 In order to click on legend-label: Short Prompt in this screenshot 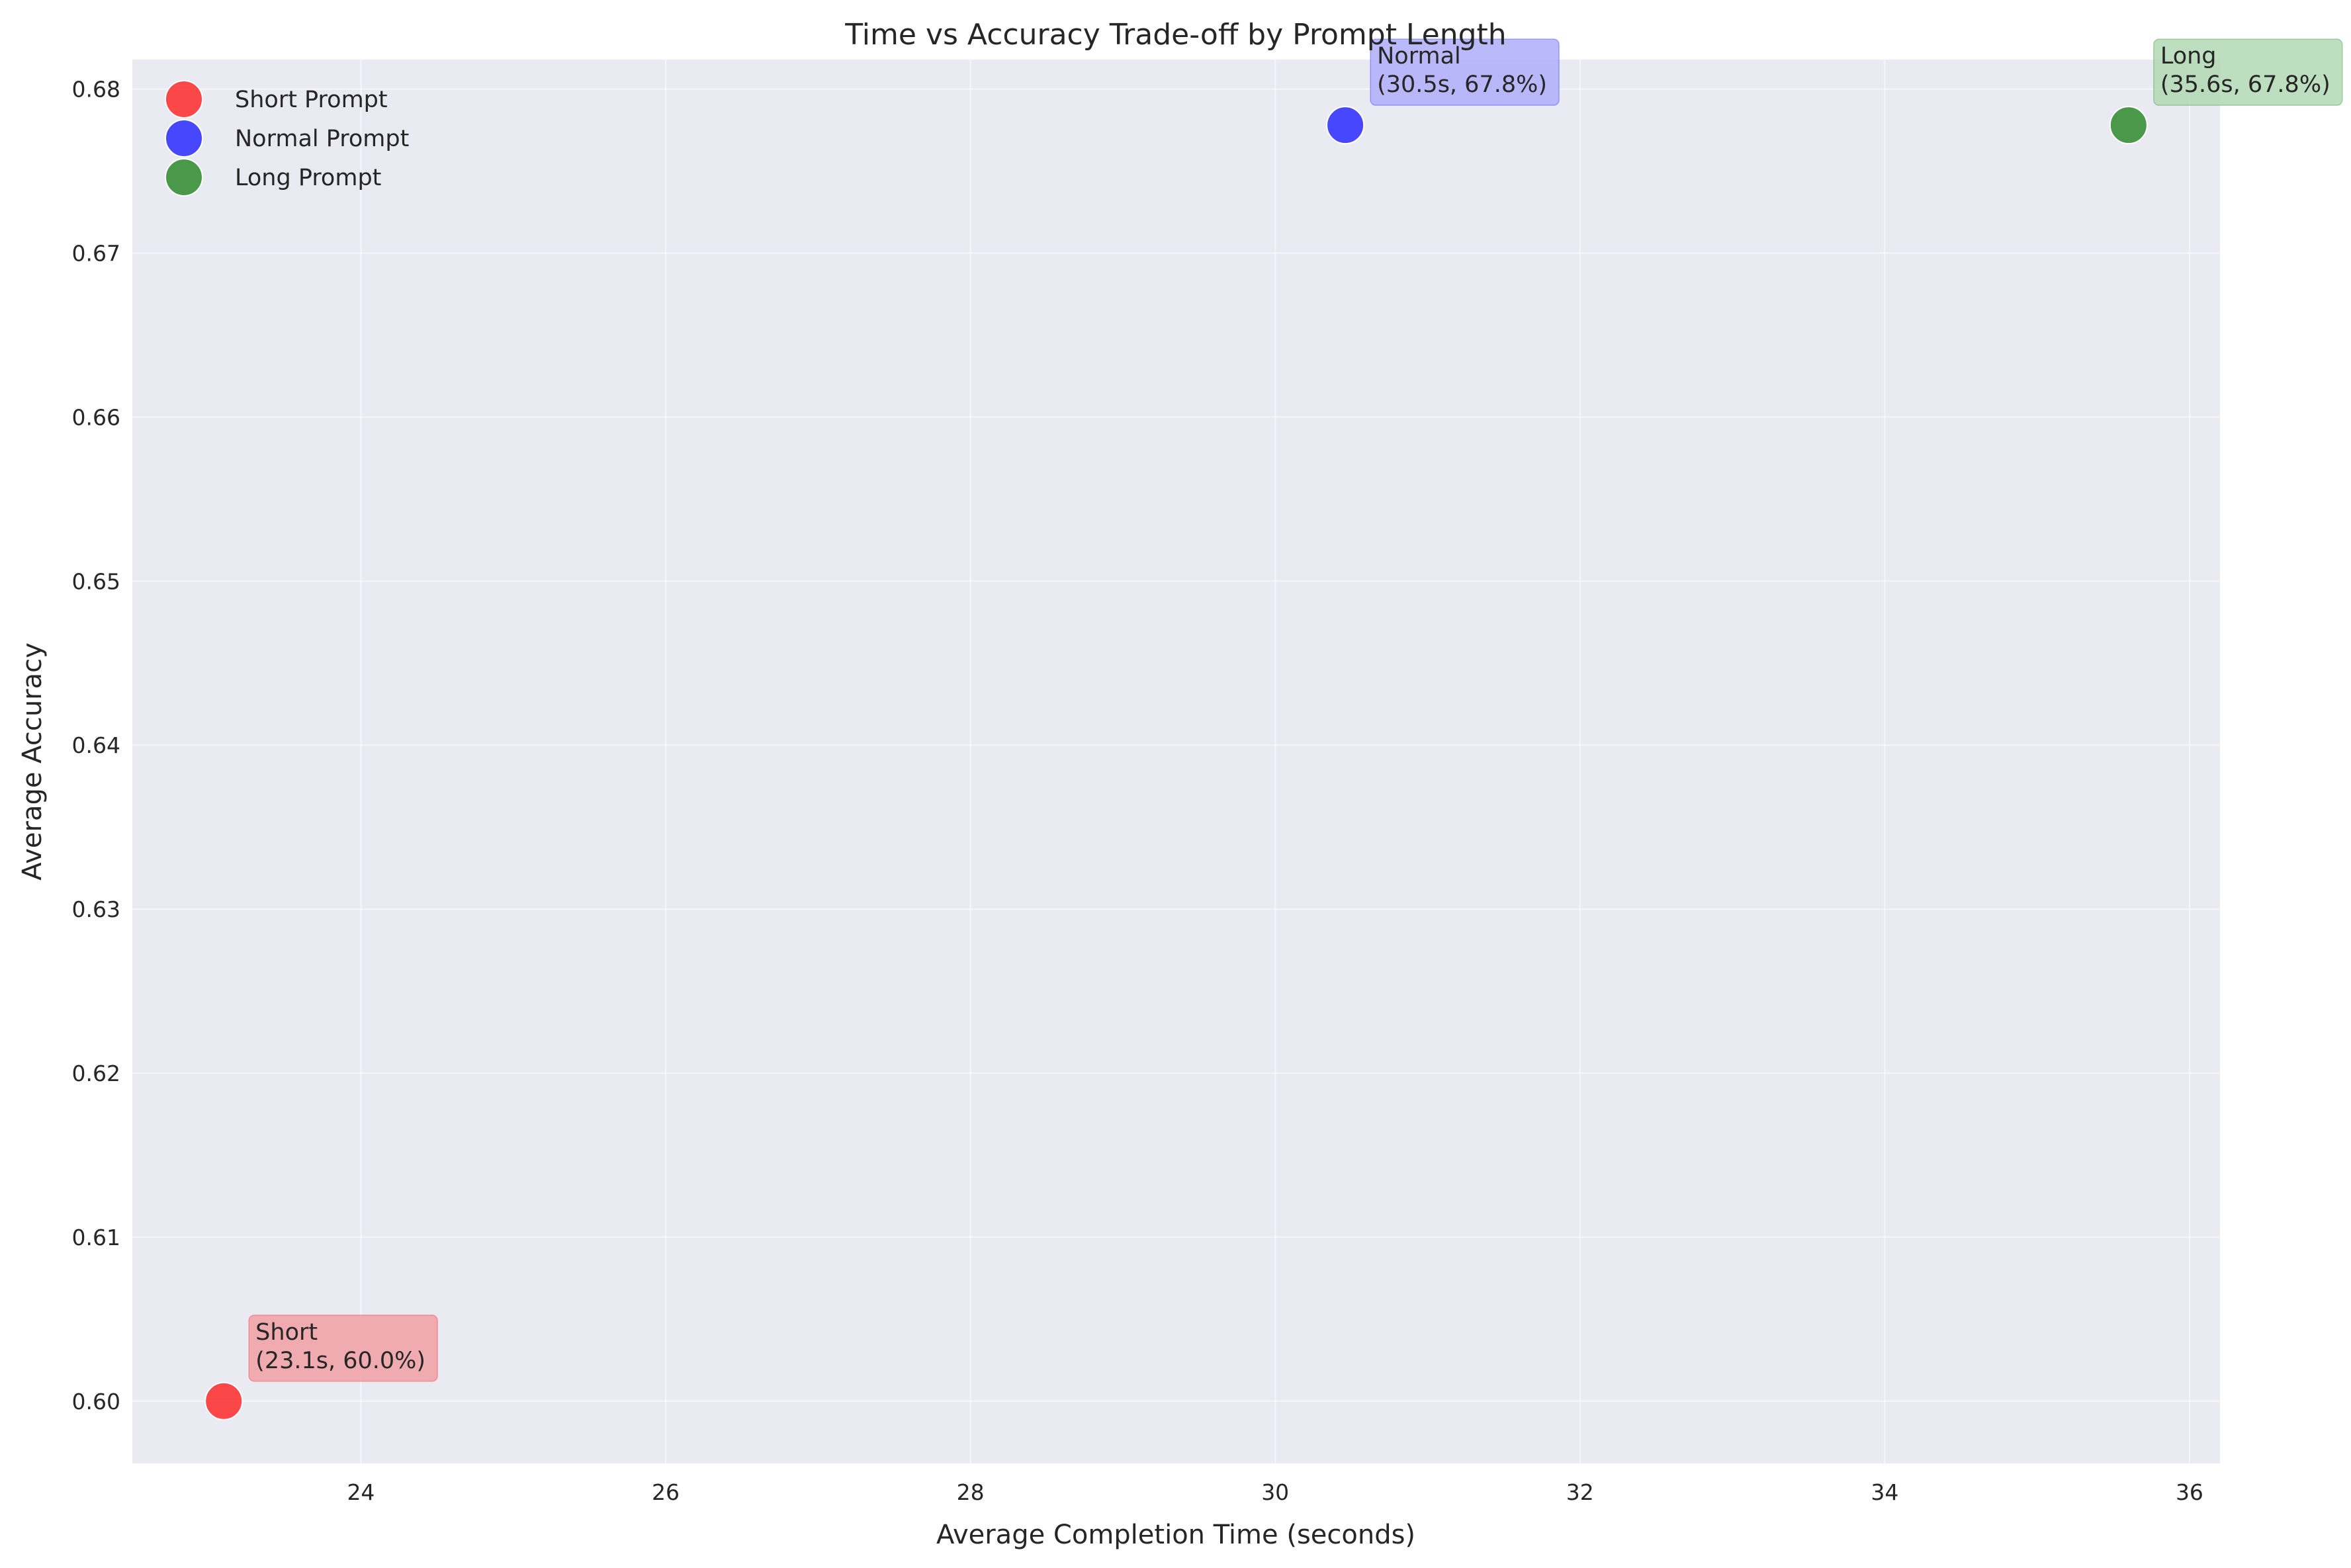, I will do `click(311, 100)`.